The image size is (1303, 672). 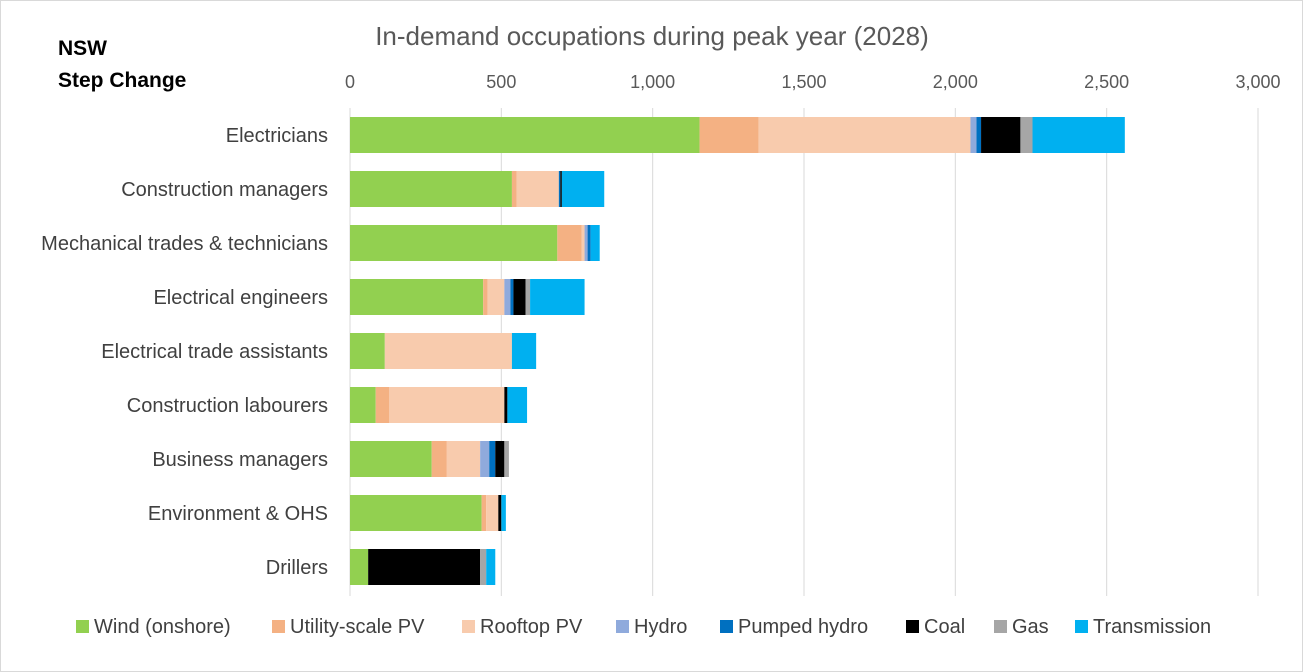 I want to click on legend-label: Wind (onshore), so click(x=162, y=627).